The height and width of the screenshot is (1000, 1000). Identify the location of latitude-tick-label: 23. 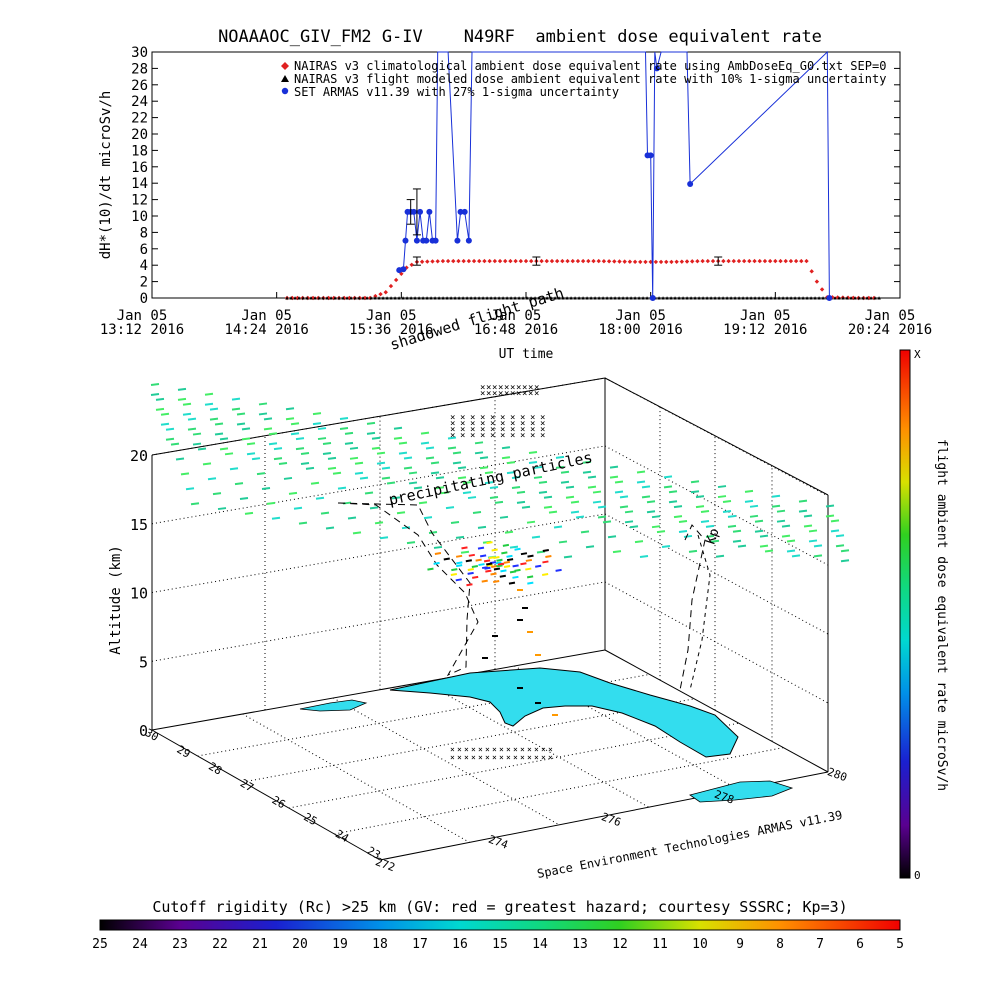
(374, 853).